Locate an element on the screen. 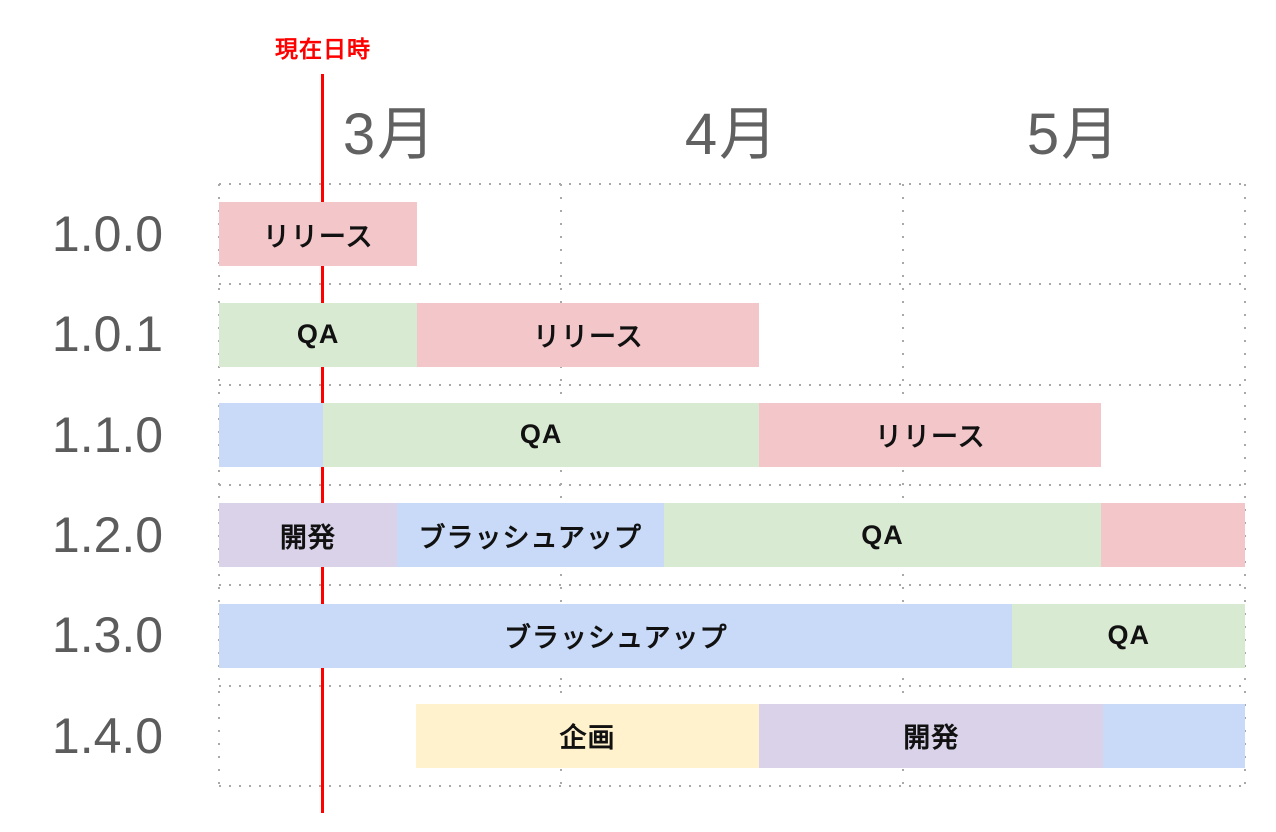 This screenshot has height=832, width=1276. gantt-bar-segment: 企画 is located at coordinates (587, 735).